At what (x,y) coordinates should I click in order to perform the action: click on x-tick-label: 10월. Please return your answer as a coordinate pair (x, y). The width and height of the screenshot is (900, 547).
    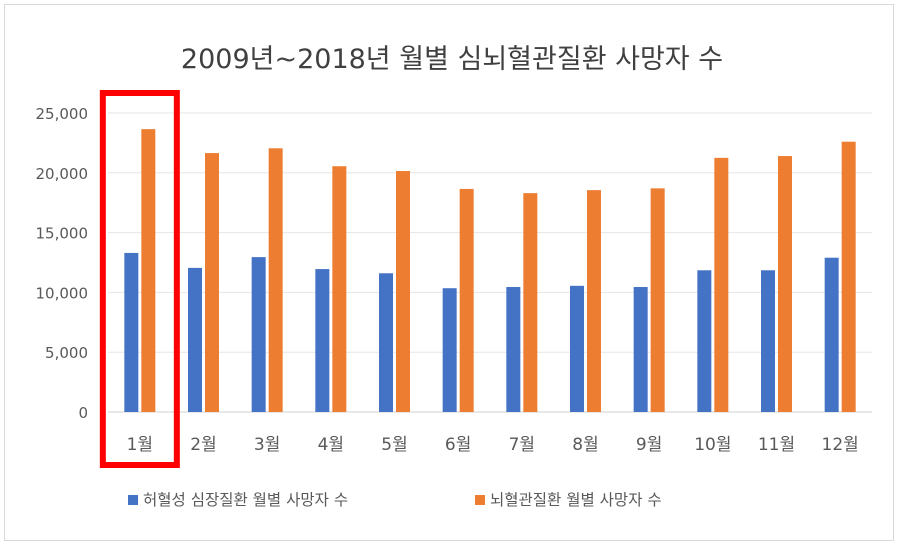
    Looking at the image, I should click on (712, 445).